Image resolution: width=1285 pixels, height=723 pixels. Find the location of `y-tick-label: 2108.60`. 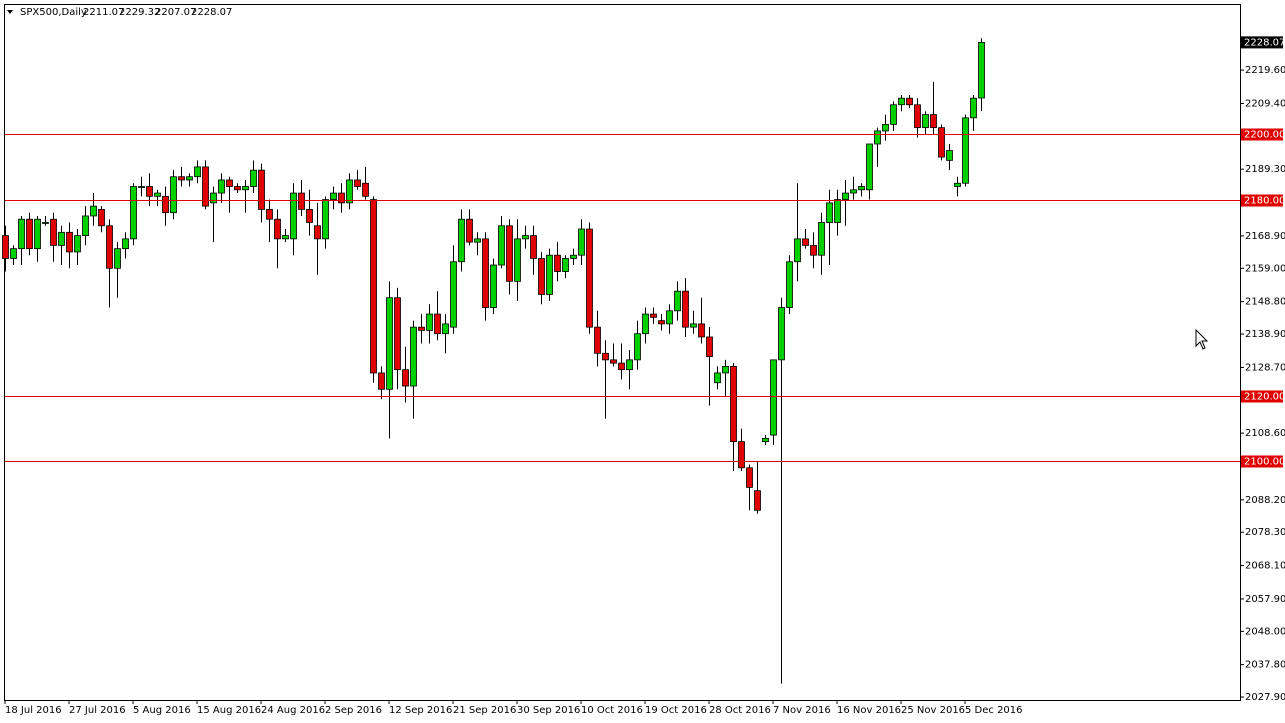

y-tick-label: 2108.60 is located at coordinates (1265, 433).